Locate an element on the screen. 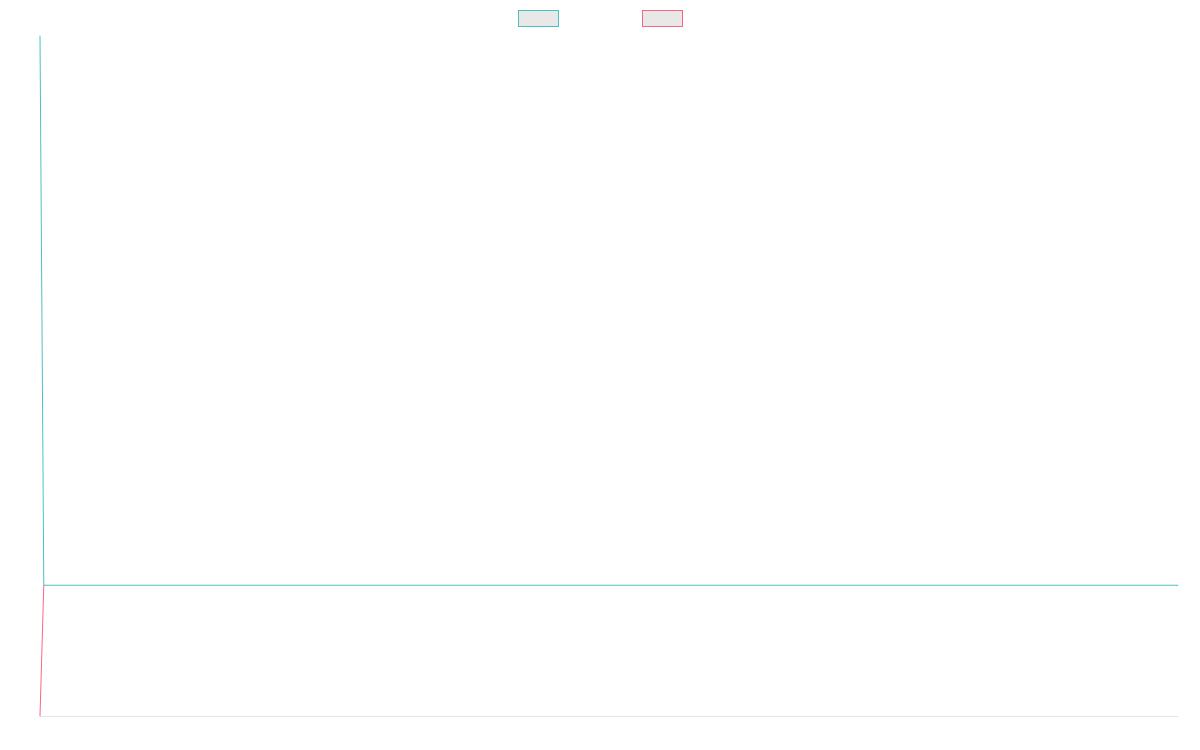 The width and height of the screenshot is (1200, 750). legend is located at coordinates (600, 18).